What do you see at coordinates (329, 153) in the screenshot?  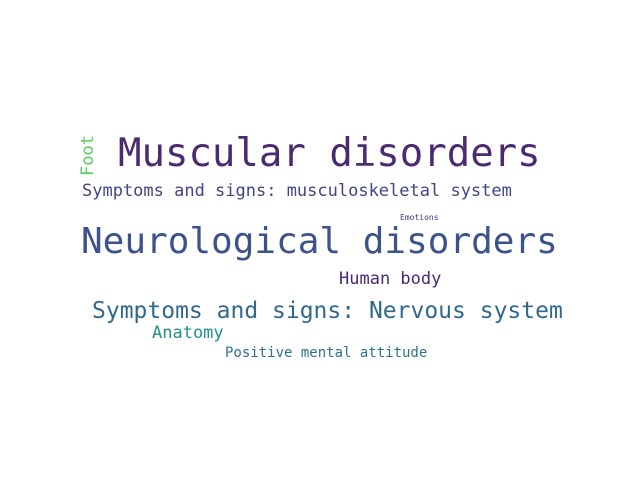 I see `word-muscular-disorders: Muscular disorders` at bounding box center [329, 153].